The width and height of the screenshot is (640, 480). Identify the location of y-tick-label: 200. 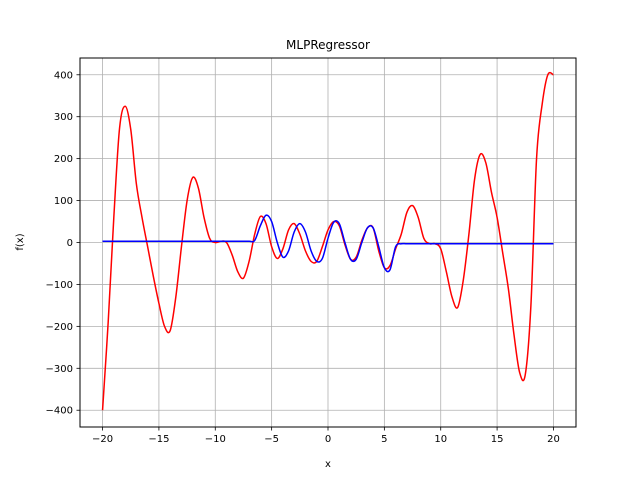
(63, 159).